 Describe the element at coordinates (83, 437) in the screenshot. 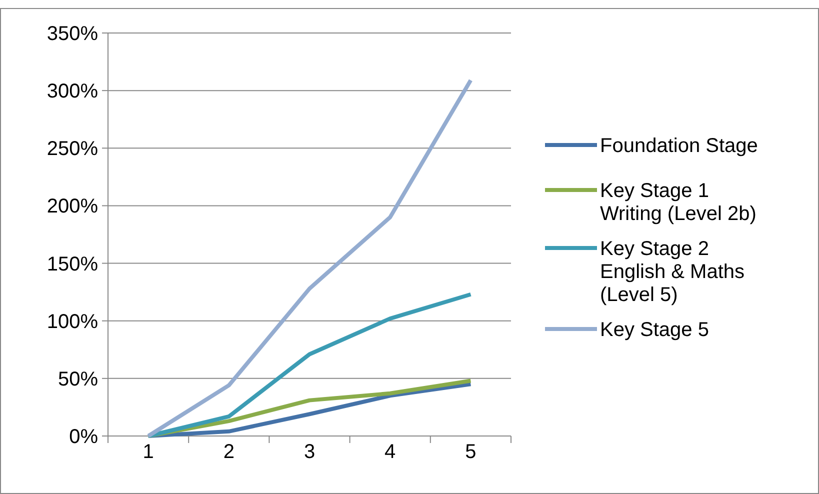

I see `y-tick-label: 0%` at that location.